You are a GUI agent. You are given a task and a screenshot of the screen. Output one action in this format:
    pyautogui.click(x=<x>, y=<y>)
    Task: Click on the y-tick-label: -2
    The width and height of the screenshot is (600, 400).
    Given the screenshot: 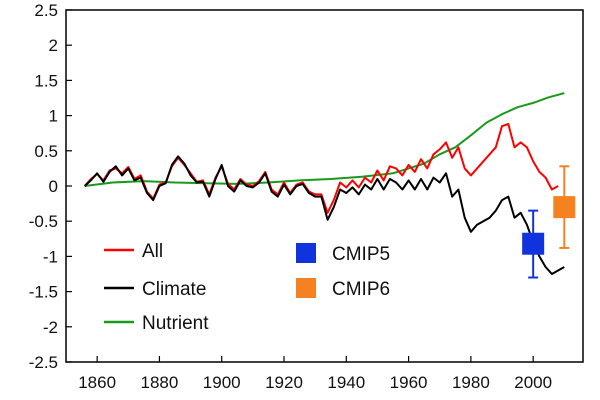 What is the action you would take?
    pyautogui.click(x=50, y=327)
    